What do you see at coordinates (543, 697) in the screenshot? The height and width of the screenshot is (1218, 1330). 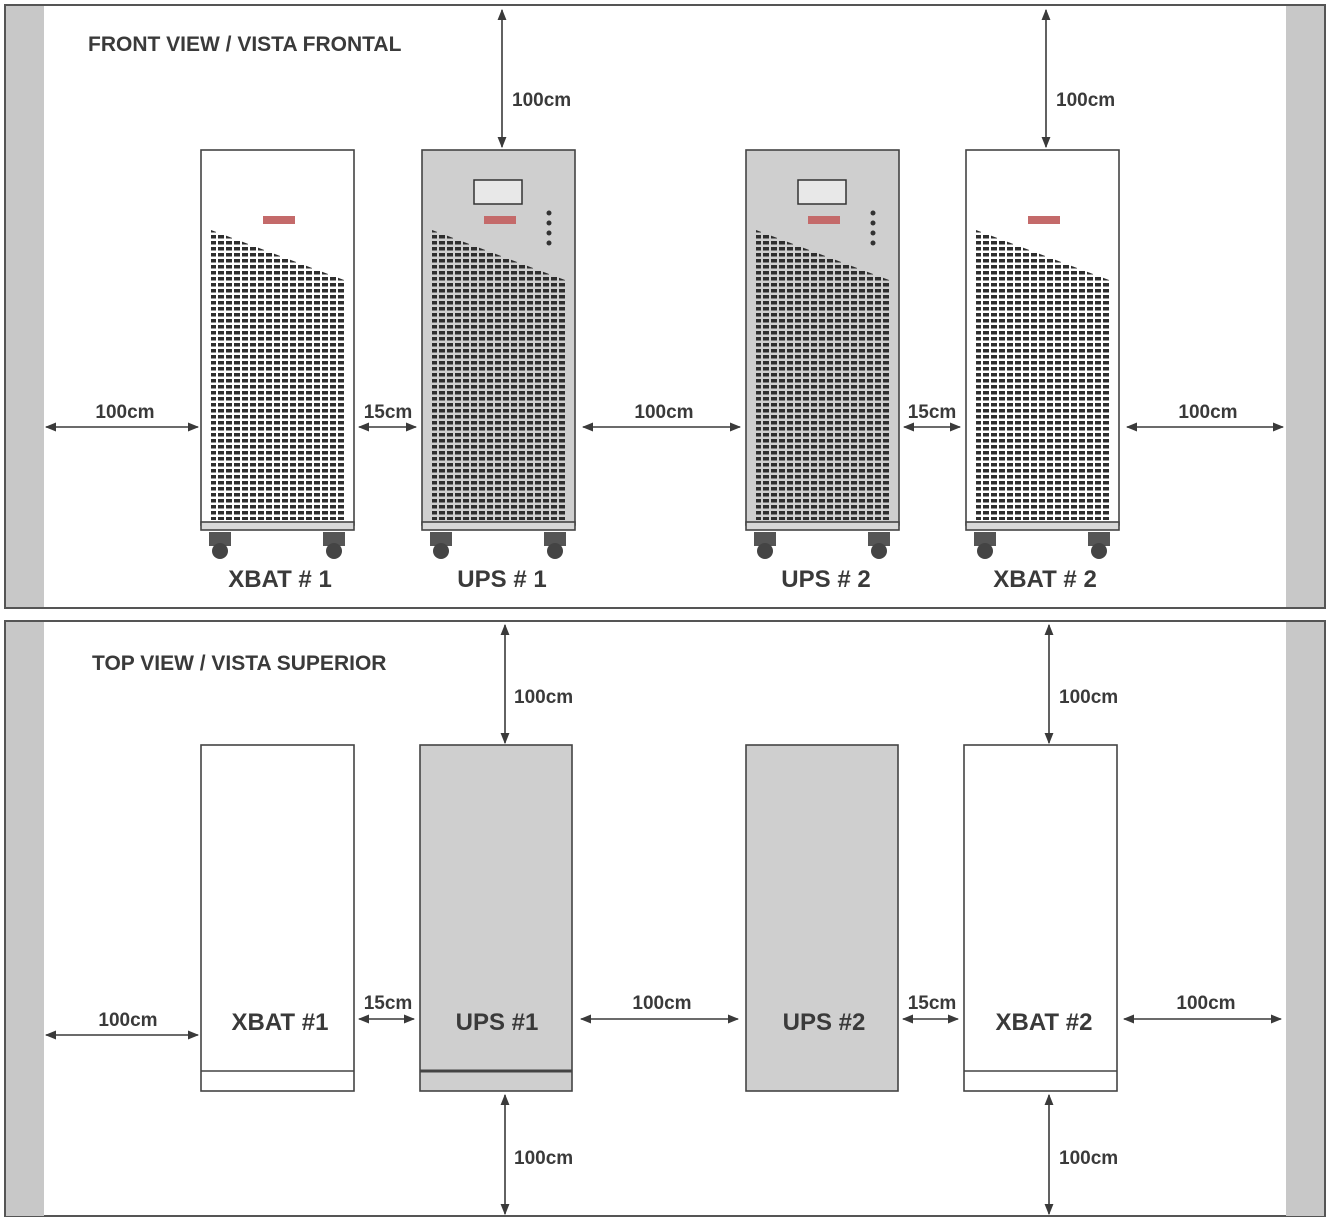 I see `top-top-left-dim: 100cm` at bounding box center [543, 697].